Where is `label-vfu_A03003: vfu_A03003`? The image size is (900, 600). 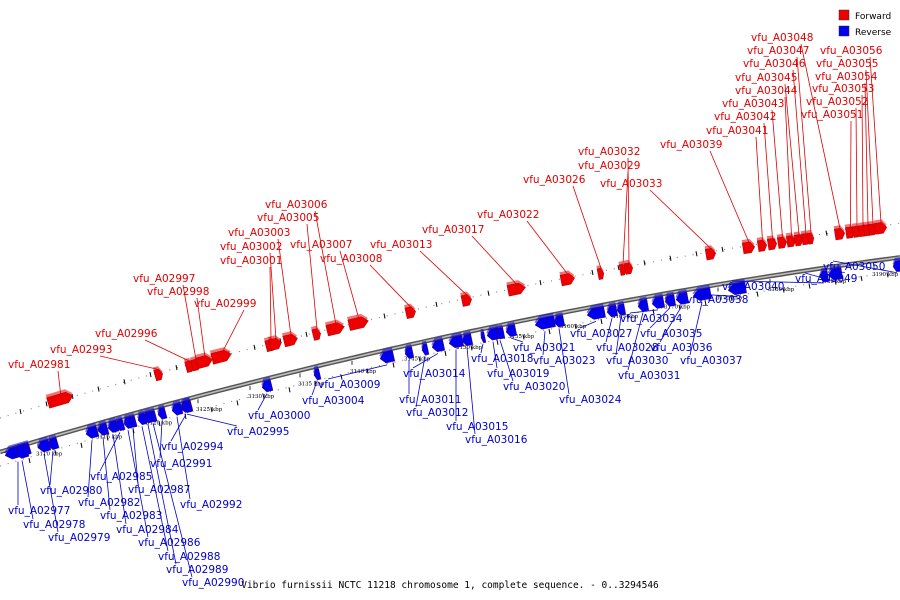 label-vfu_A03003: vfu_A03003 is located at coordinates (259, 233).